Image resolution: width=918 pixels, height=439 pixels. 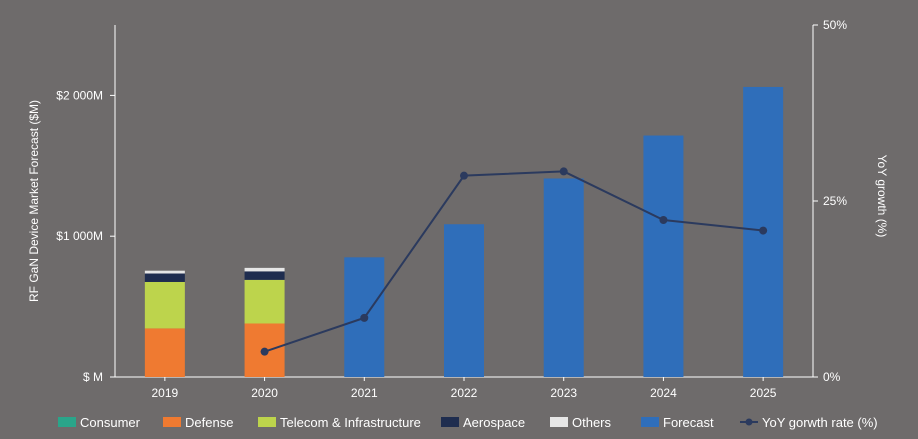 I want to click on legend-label: YoY gorwth rate (%), so click(x=820, y=422).